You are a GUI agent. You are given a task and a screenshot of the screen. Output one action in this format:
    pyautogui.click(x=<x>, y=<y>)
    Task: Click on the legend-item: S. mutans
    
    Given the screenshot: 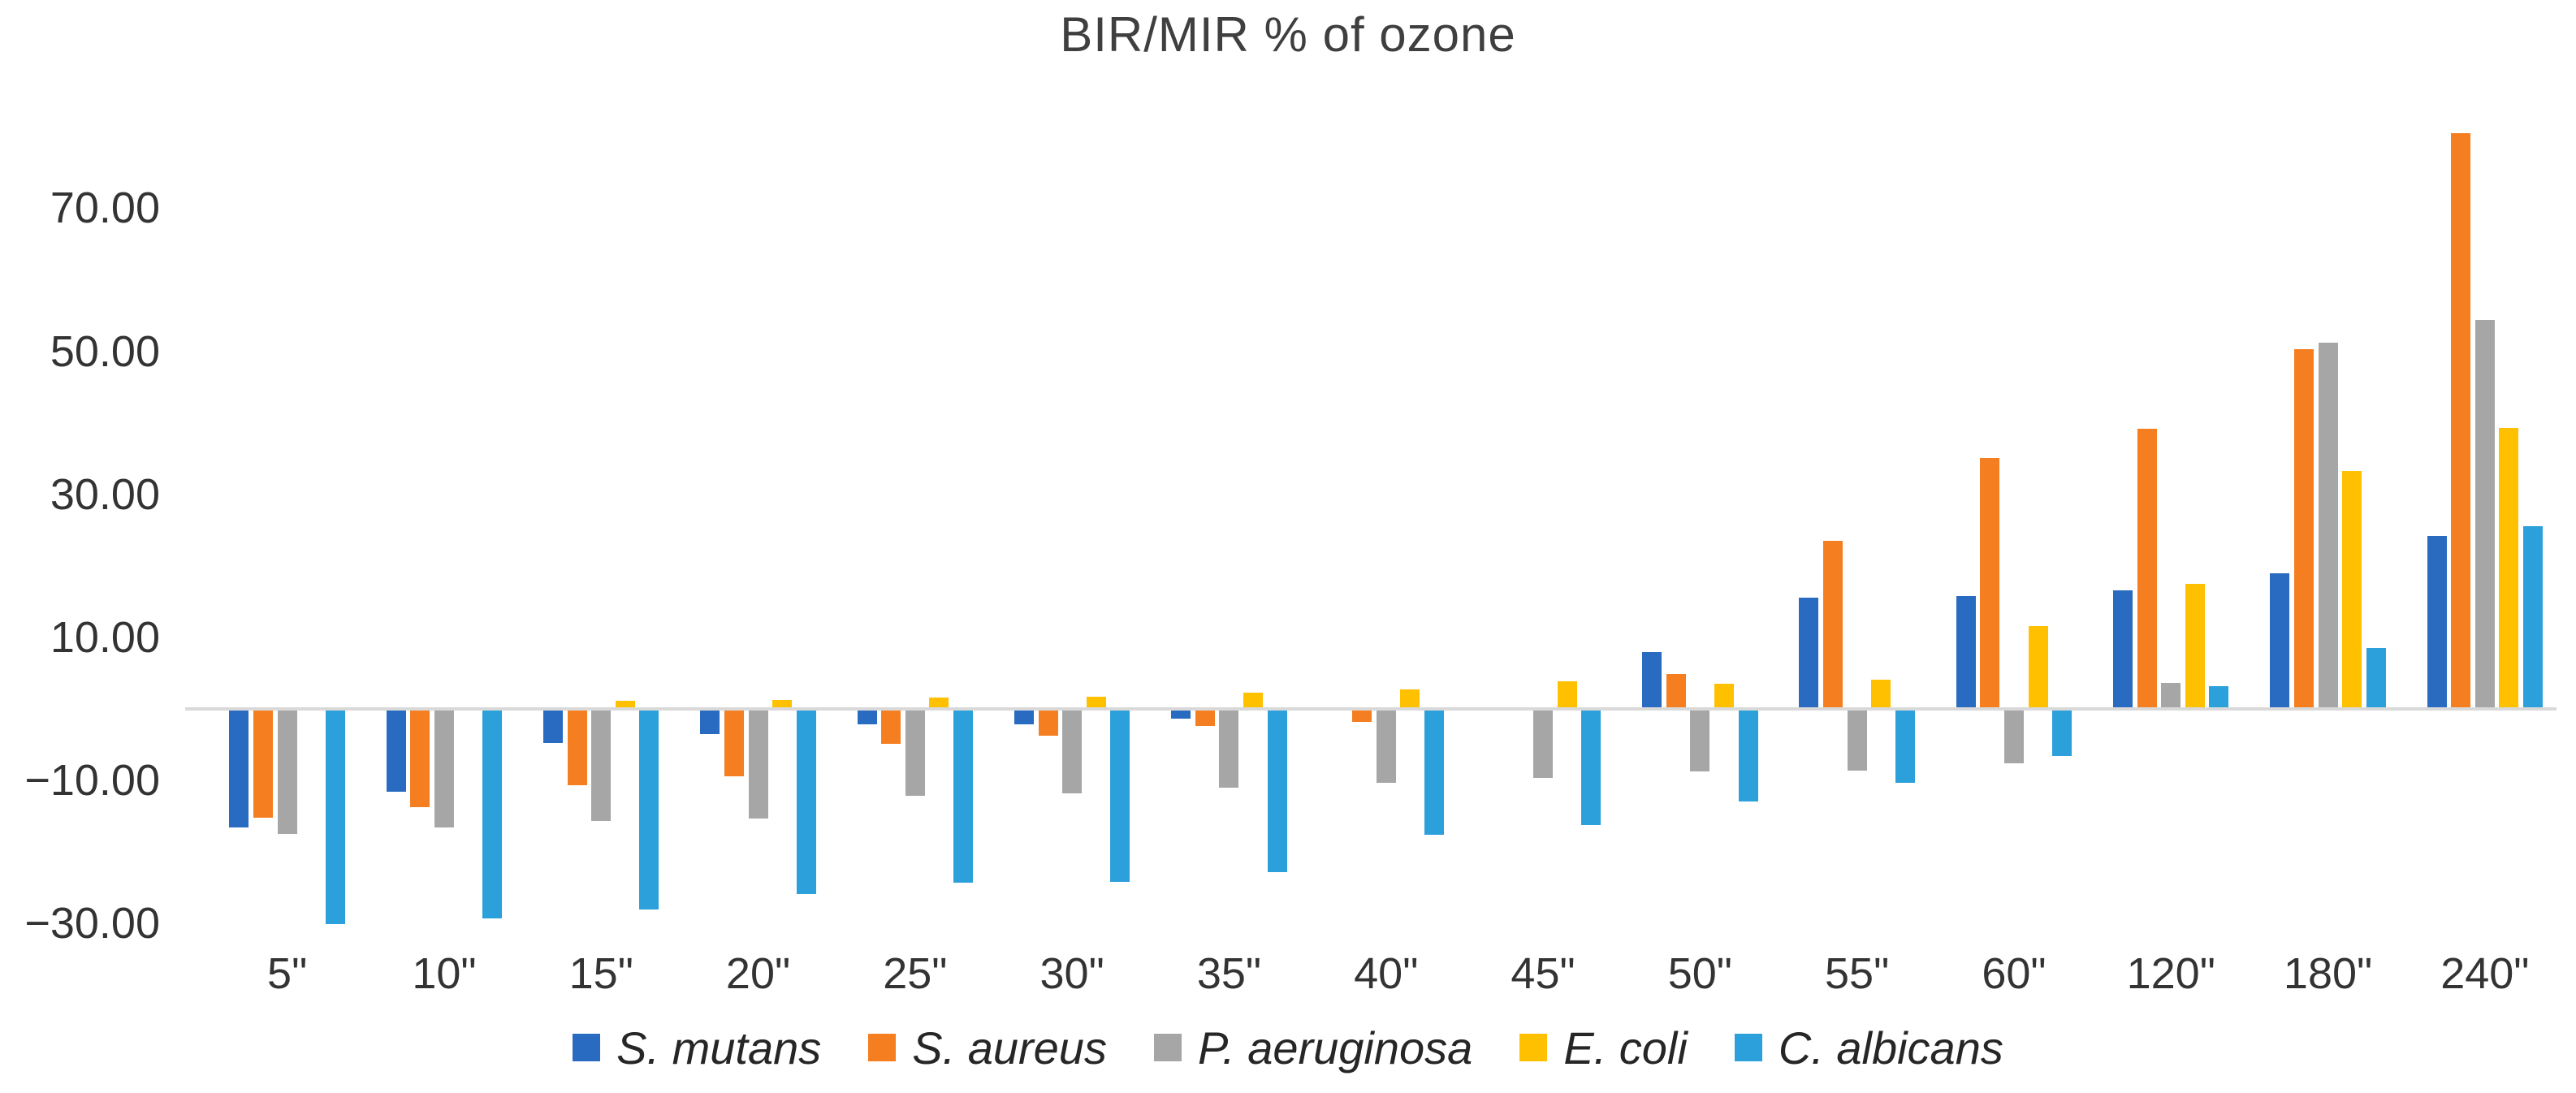 What is the action you would take?
    pyautogui.click(x=697, y=1048)
    